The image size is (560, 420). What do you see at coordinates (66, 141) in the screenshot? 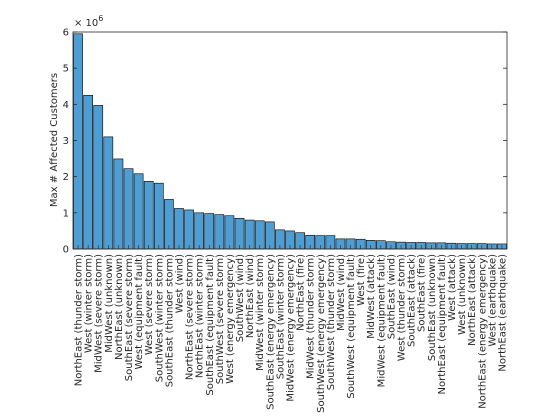
I see `y-tick-label: 3` at bounding box center [66, 141].